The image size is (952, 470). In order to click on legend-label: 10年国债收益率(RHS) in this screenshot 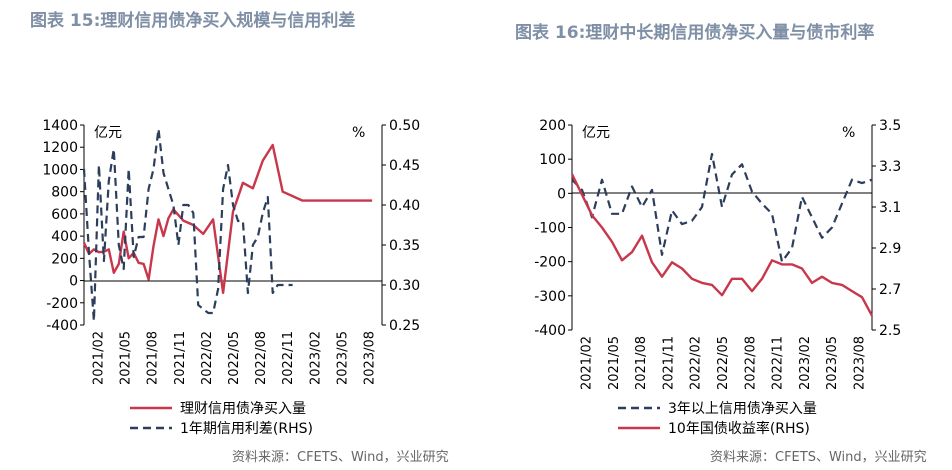, I will do `click(739, 428)`.